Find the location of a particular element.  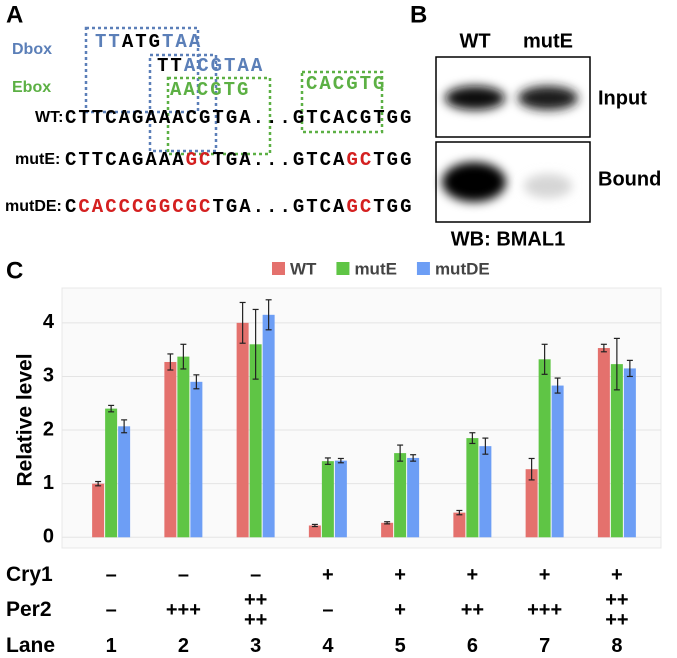

row-label: Bound is located at coordinates (629, 179).